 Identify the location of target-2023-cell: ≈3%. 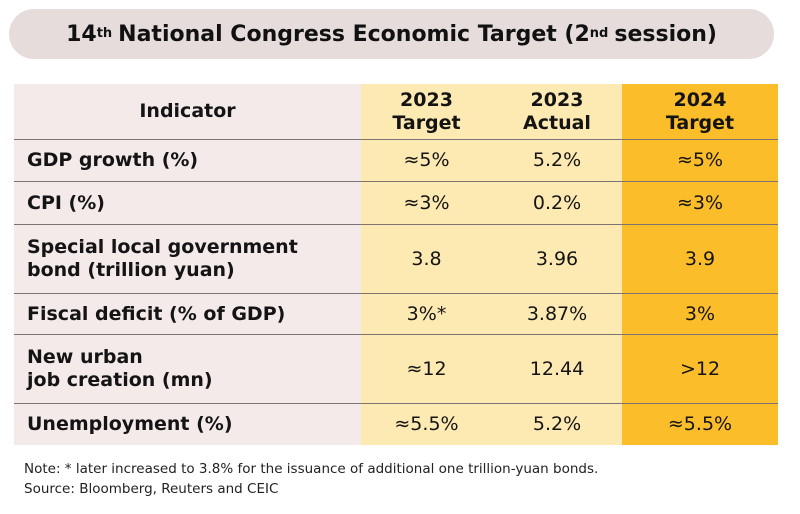
(426, 203).